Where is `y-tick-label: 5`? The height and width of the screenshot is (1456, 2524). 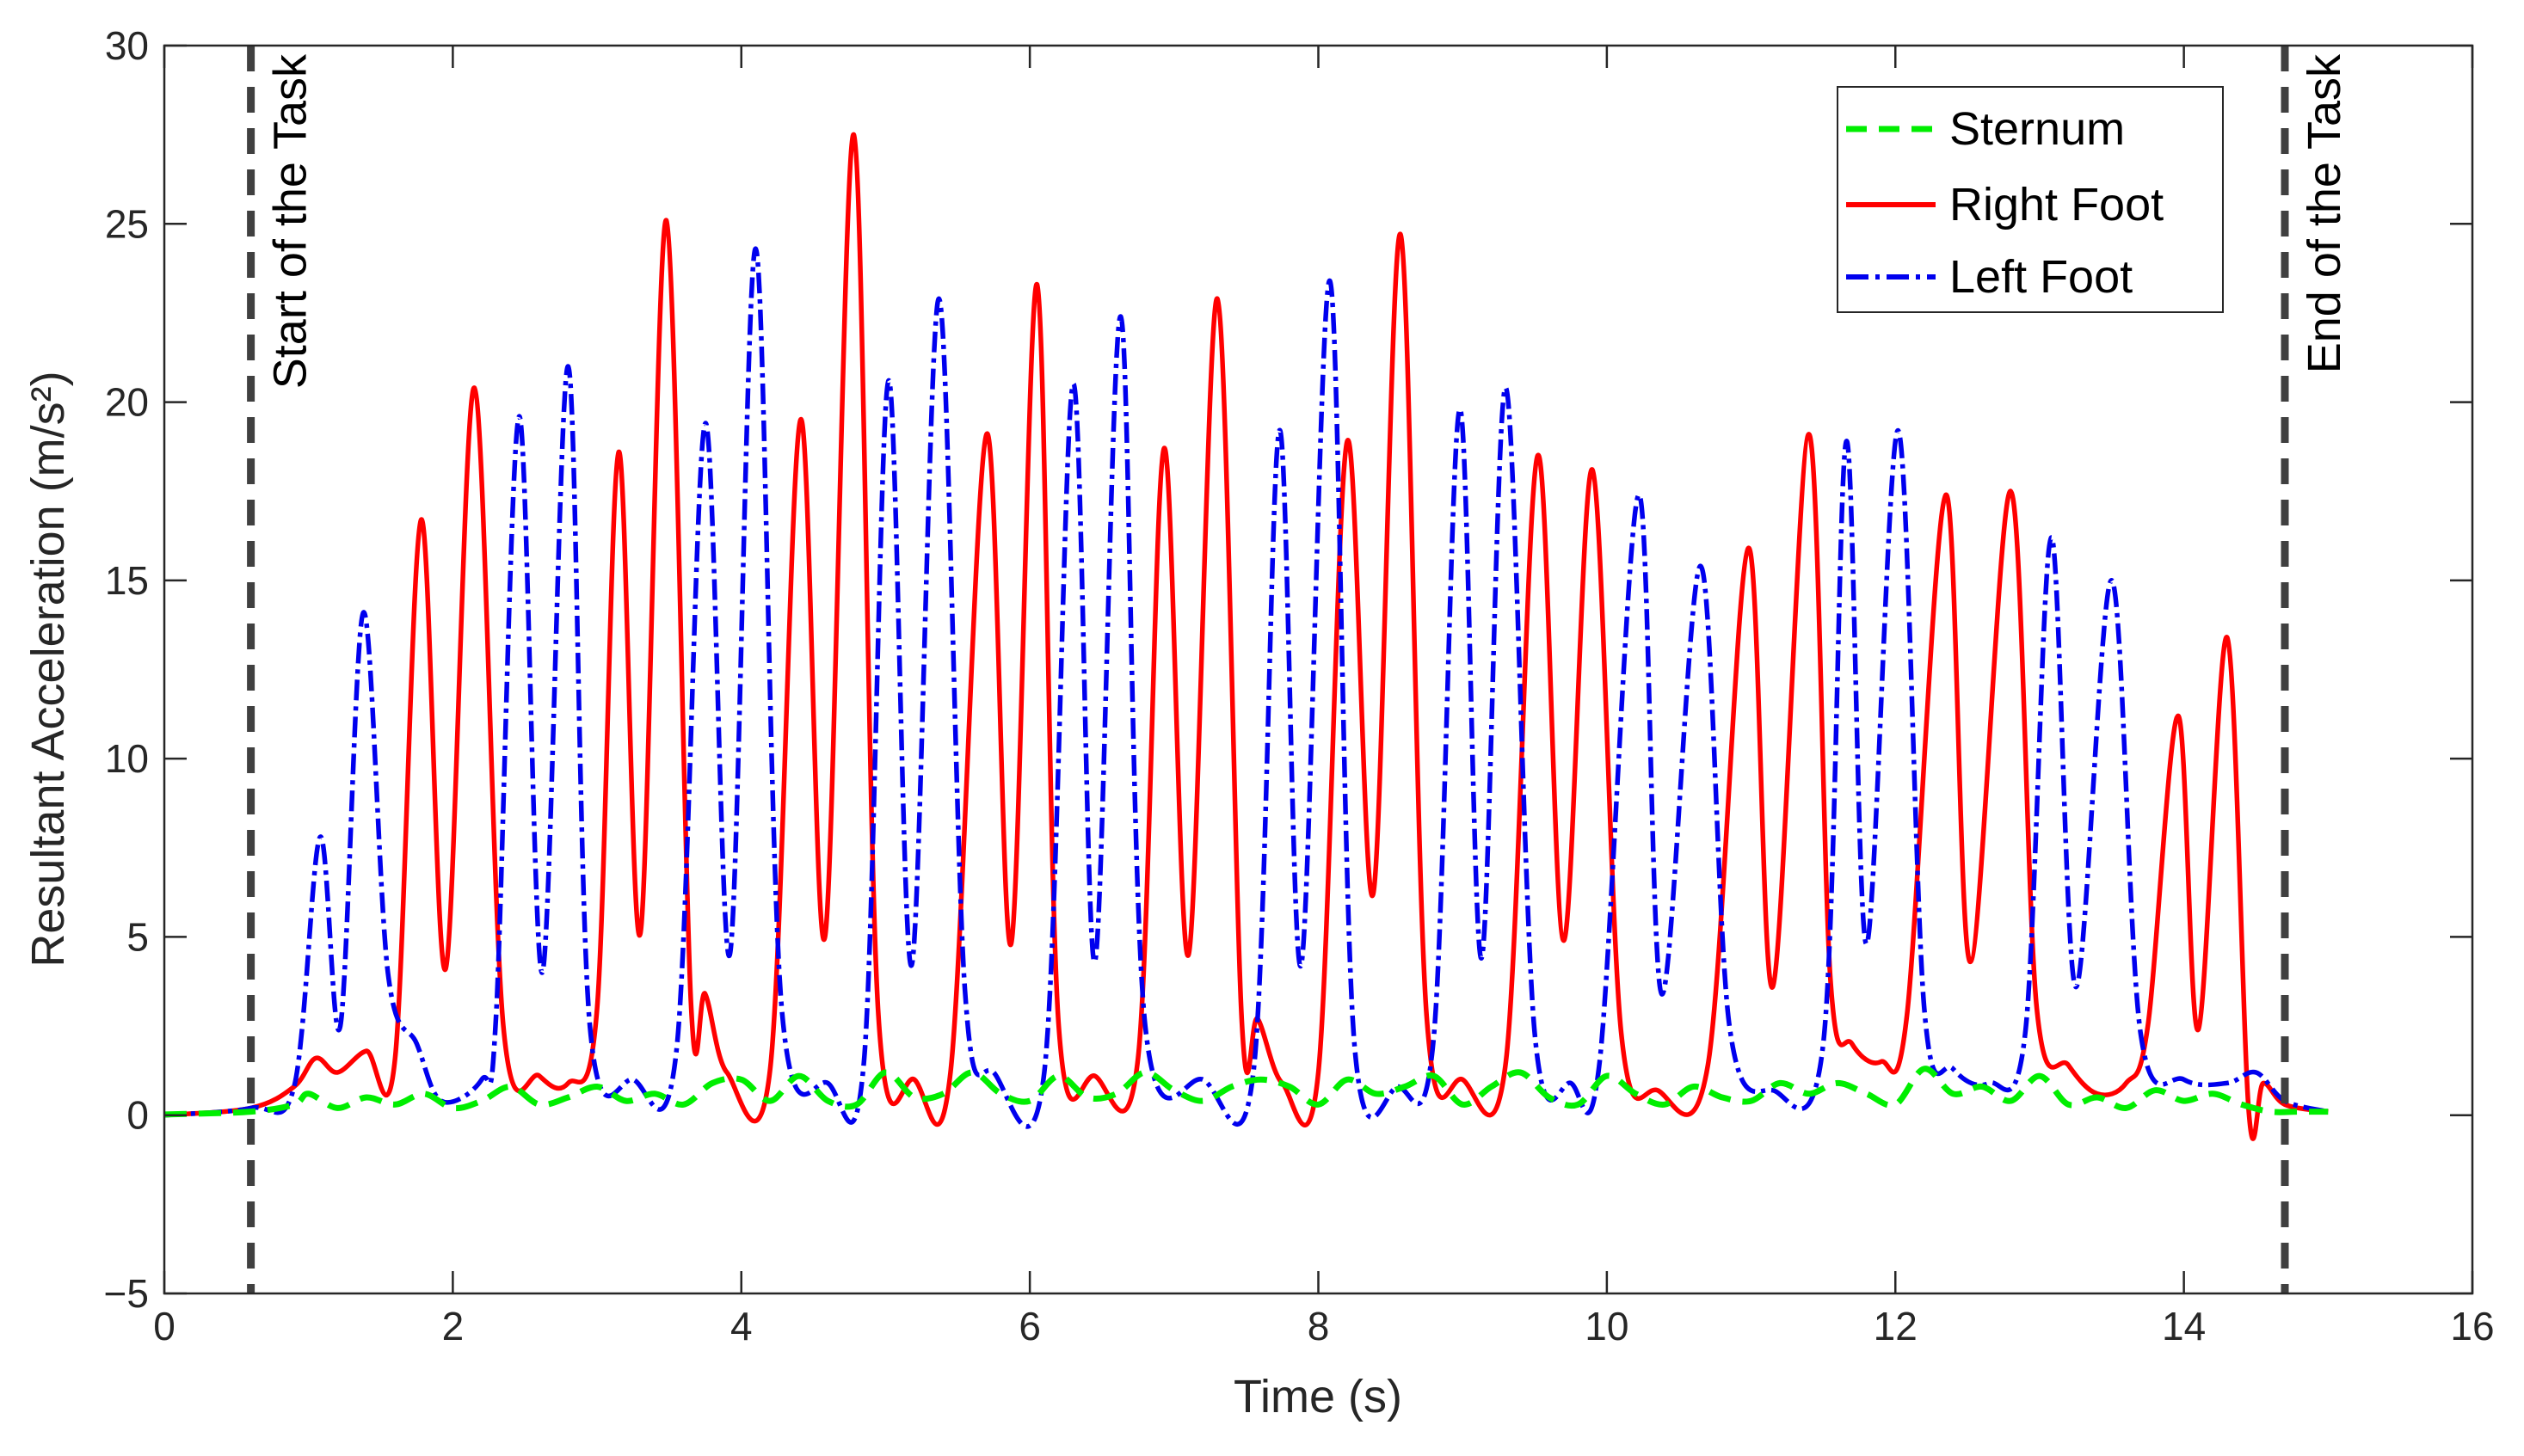
y-tick-label: 5 is located at coordinates (137, 936).